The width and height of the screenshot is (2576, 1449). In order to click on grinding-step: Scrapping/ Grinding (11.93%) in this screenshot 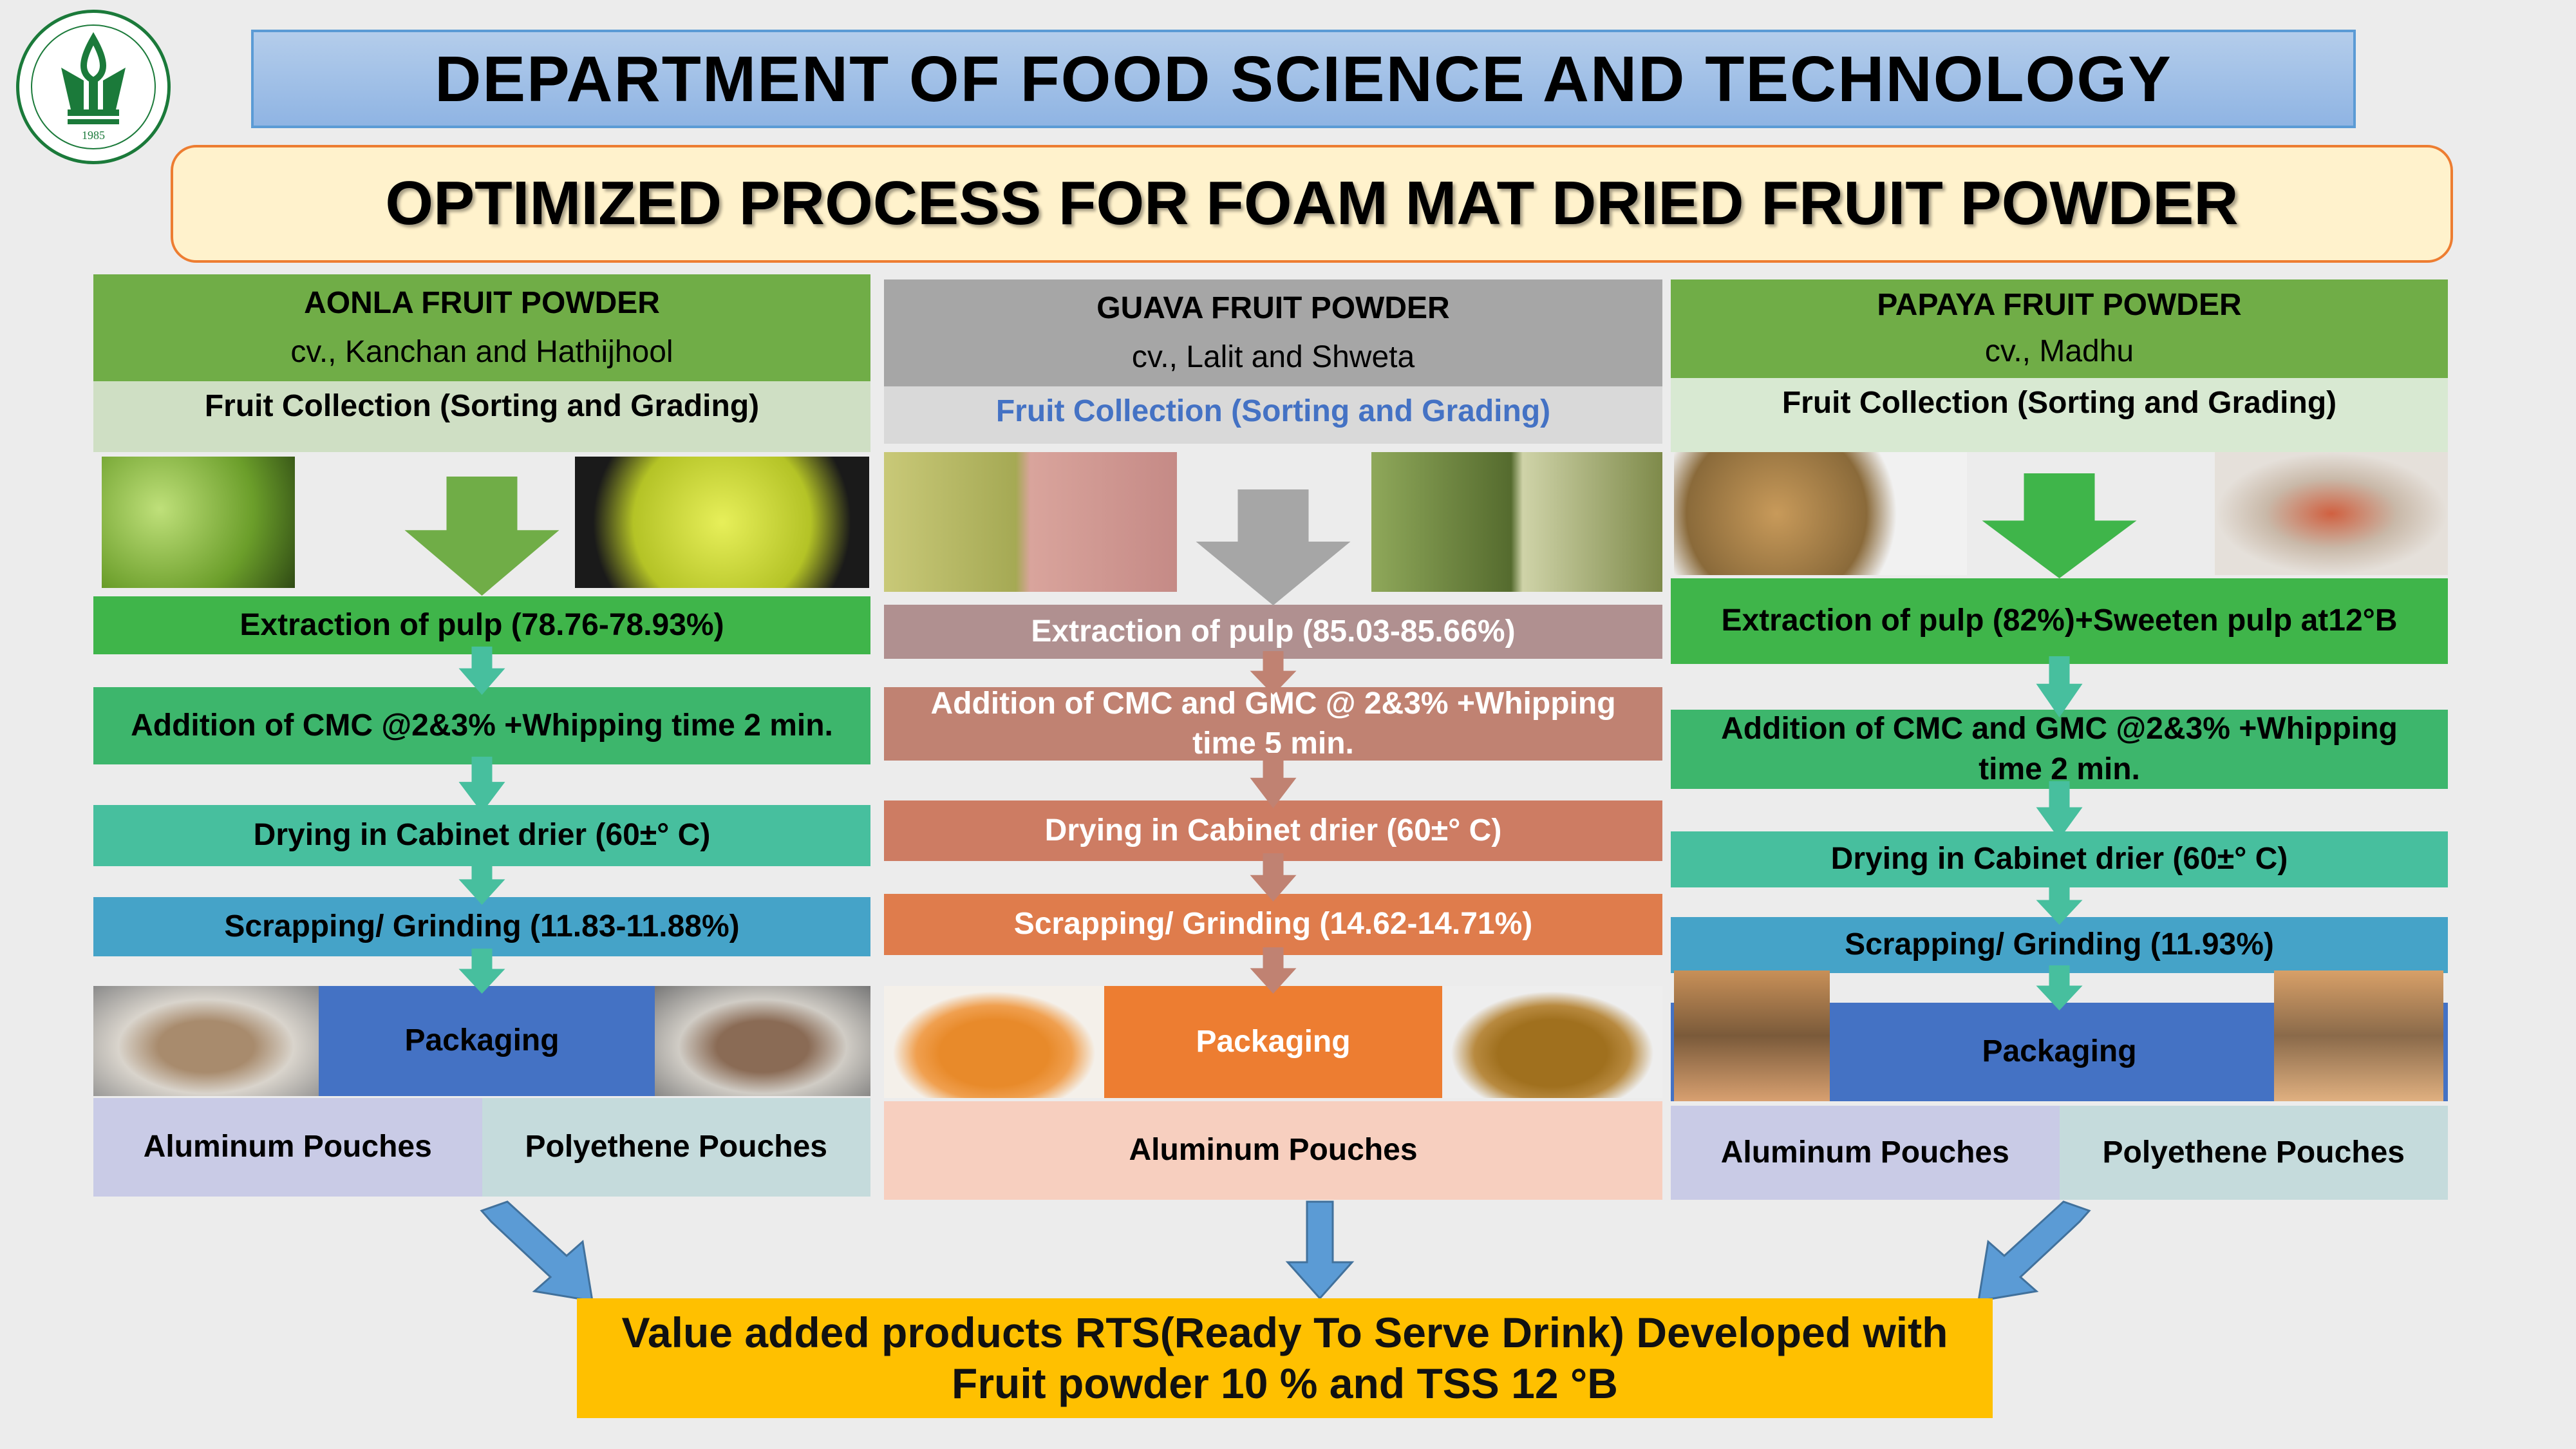, I will do `click(2059, 945)`.